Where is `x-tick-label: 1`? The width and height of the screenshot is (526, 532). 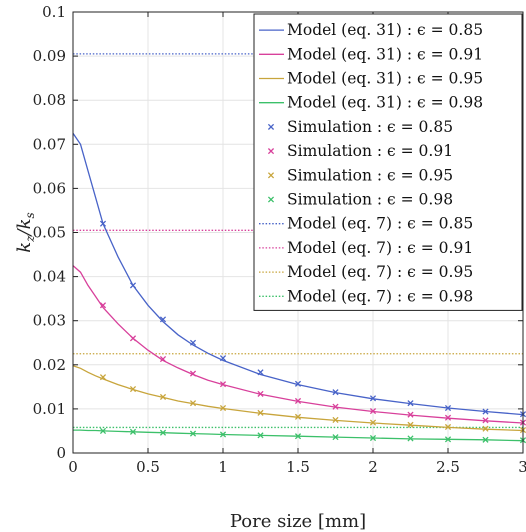 x-tick-label: 1 is located at coordinates (223, 467).